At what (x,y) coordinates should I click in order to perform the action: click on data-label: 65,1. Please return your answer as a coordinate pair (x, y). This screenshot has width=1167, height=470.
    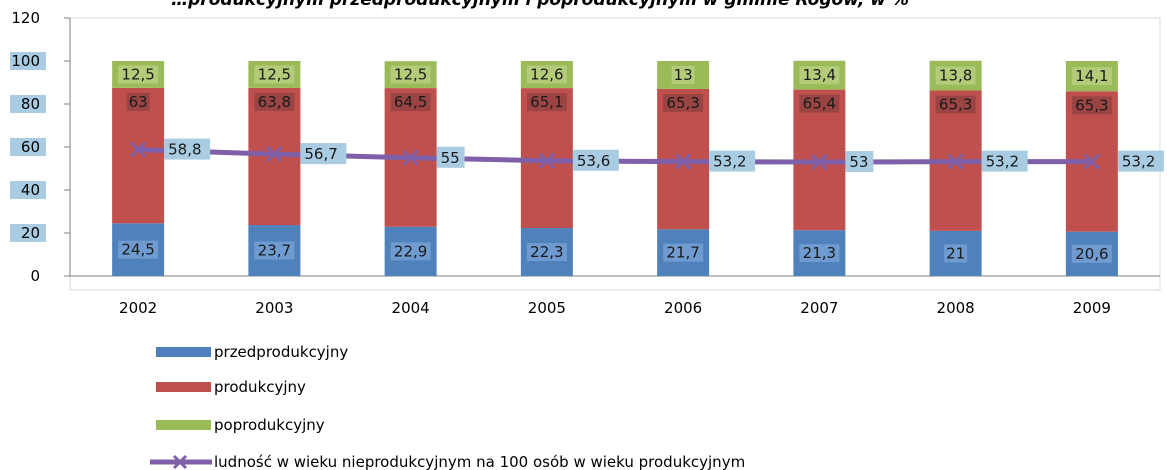
    Looking at the image, I should click on (546, 102).